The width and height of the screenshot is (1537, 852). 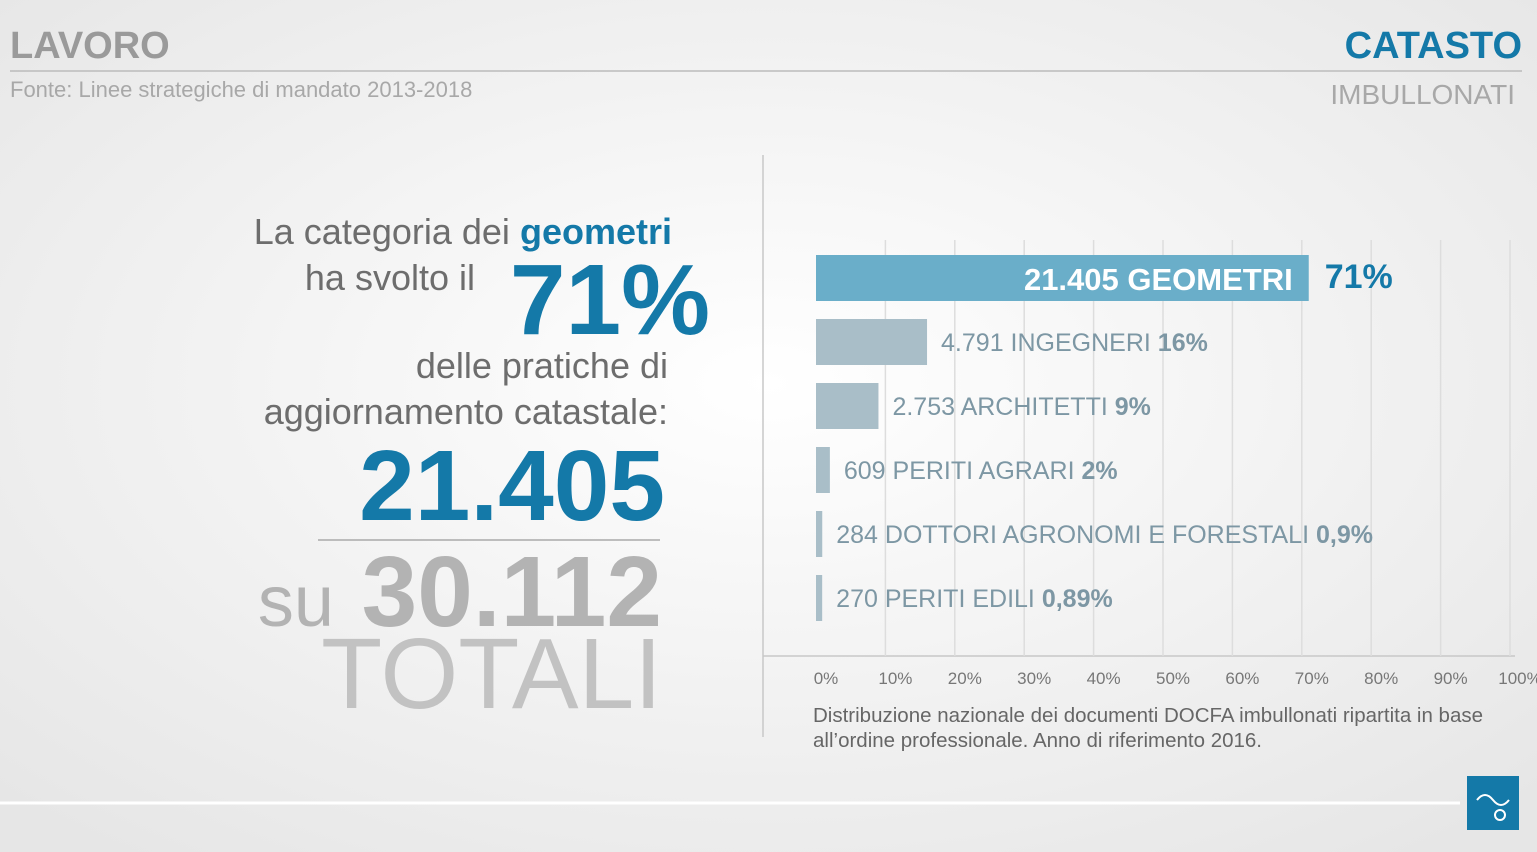 What do you see at coordinates (1517, 678) in the screenshot?
I see `x-tick-label: 100%` at bounding box center [1517, 678].